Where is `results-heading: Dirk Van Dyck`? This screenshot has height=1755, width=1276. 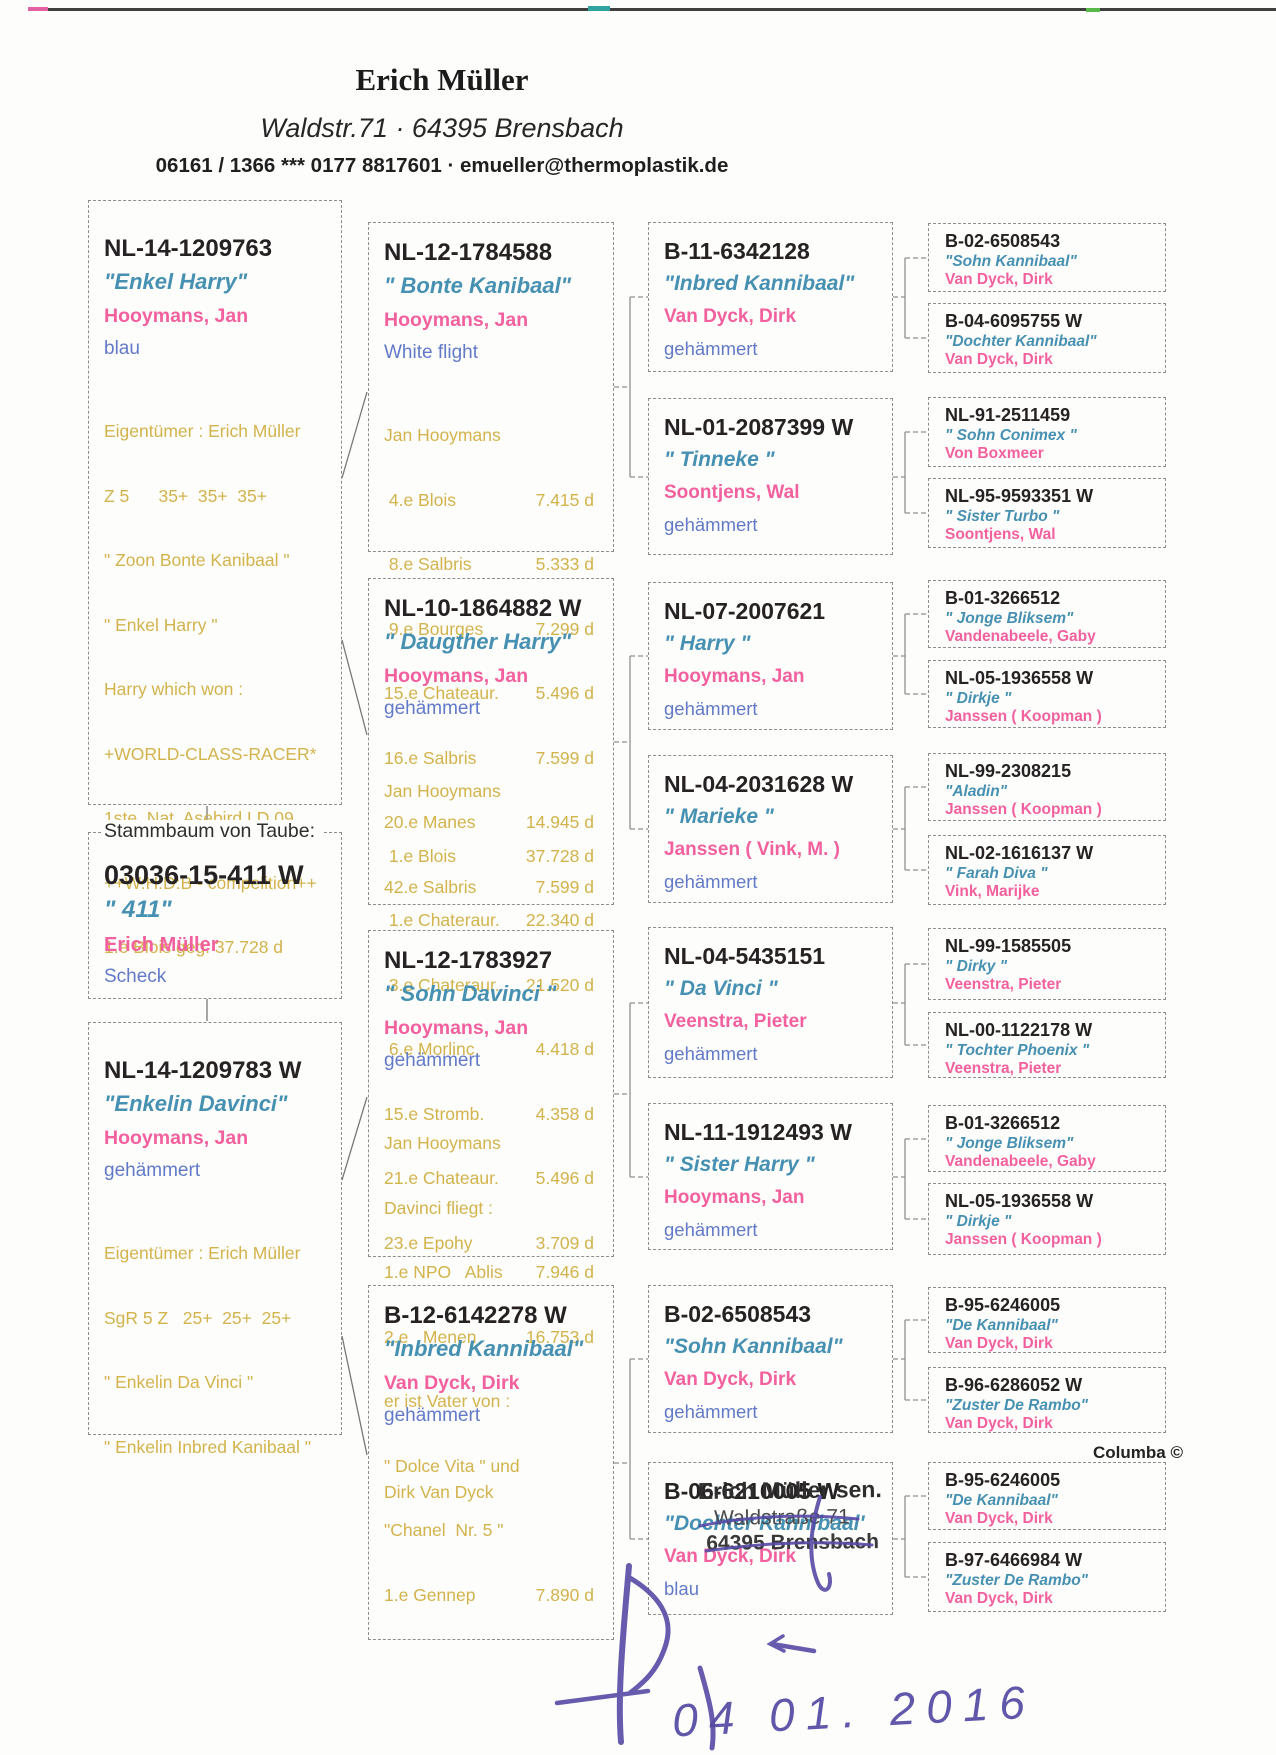
results-heading: Dirk Van Dyck is located at coordinates (439, 1492).